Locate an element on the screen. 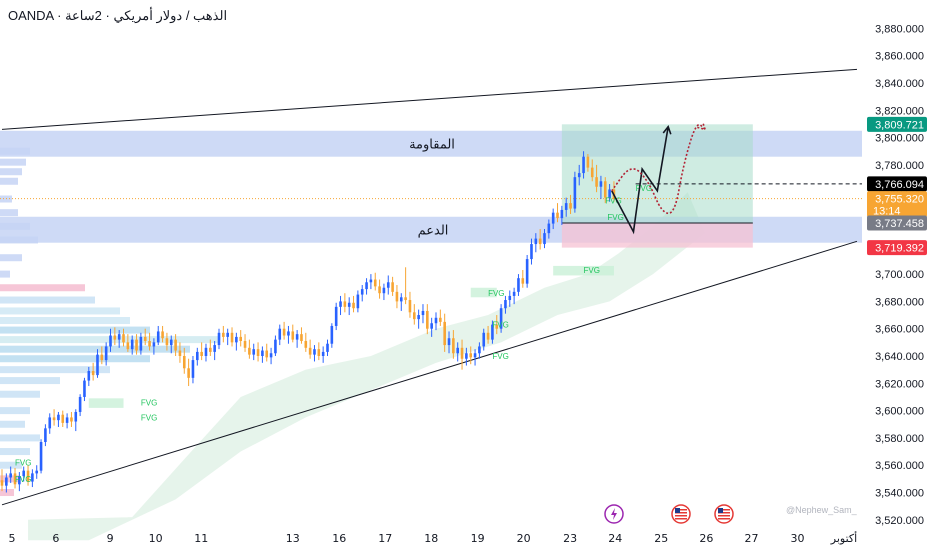  time-tick-label: 25 is located at coordinates (661, 538).